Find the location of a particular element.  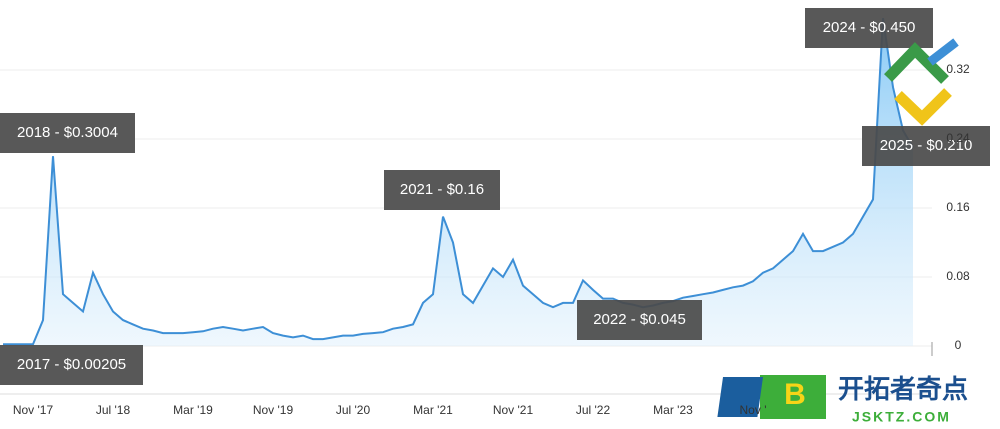

annotation: 2021 - $0.16 is located at coordinates (442, 189).